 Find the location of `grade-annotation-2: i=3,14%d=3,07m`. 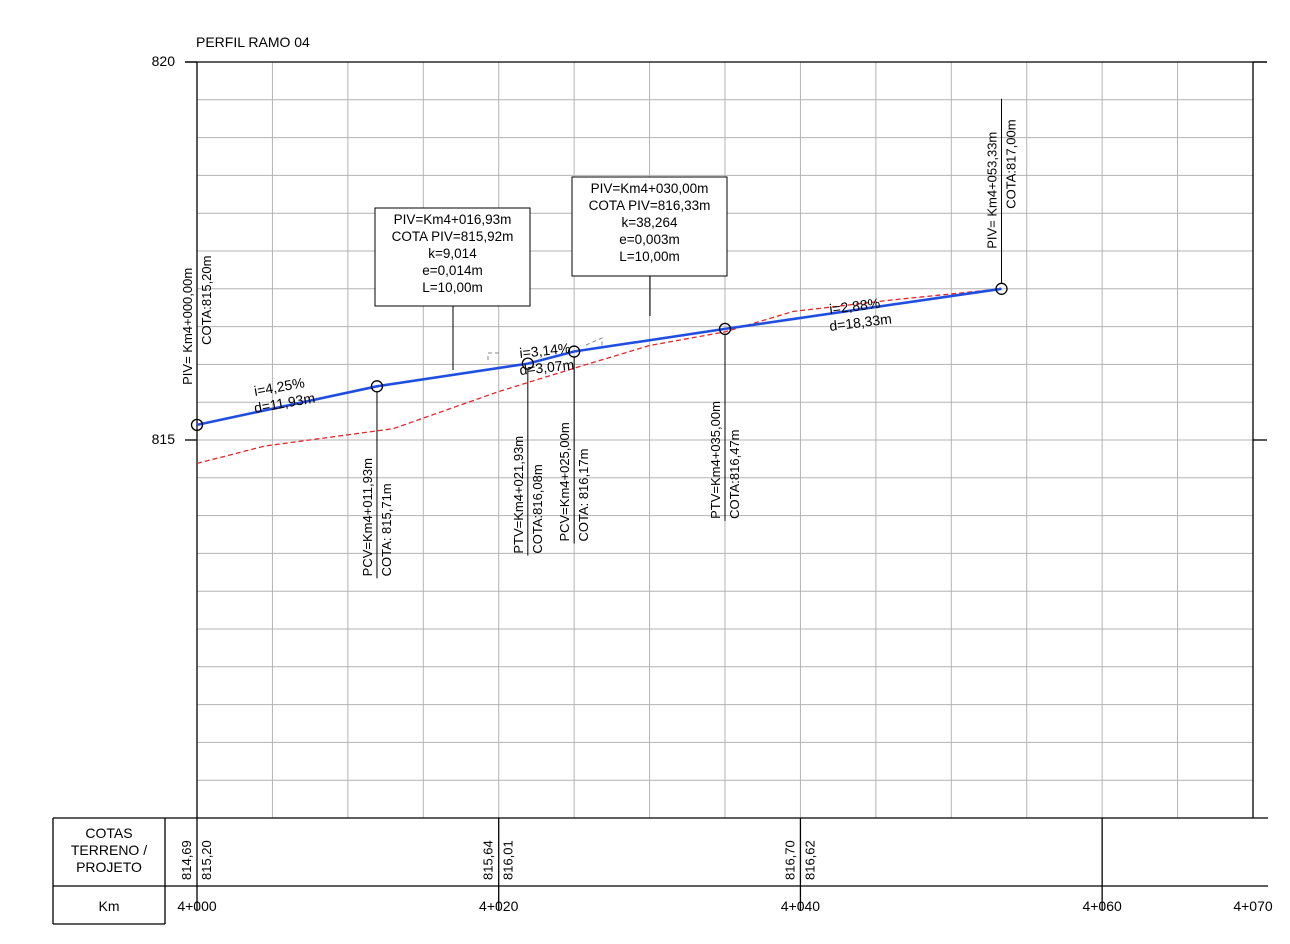

grade-annotation-2: i=3,14%d=3,07m is located at coordinates (547, 359).